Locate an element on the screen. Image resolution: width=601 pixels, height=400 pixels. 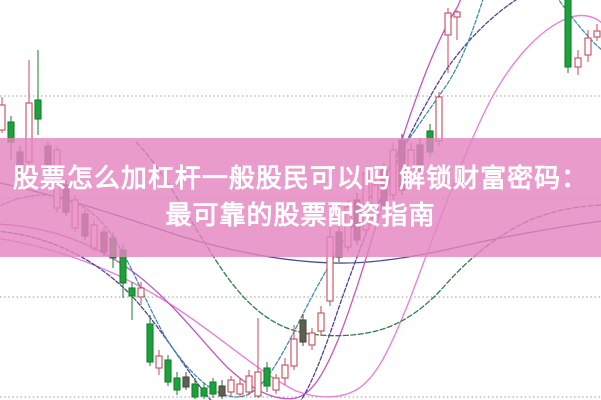
headline-line-2: 最可靠的股票配资指南 is located at coordinates (300, 215).